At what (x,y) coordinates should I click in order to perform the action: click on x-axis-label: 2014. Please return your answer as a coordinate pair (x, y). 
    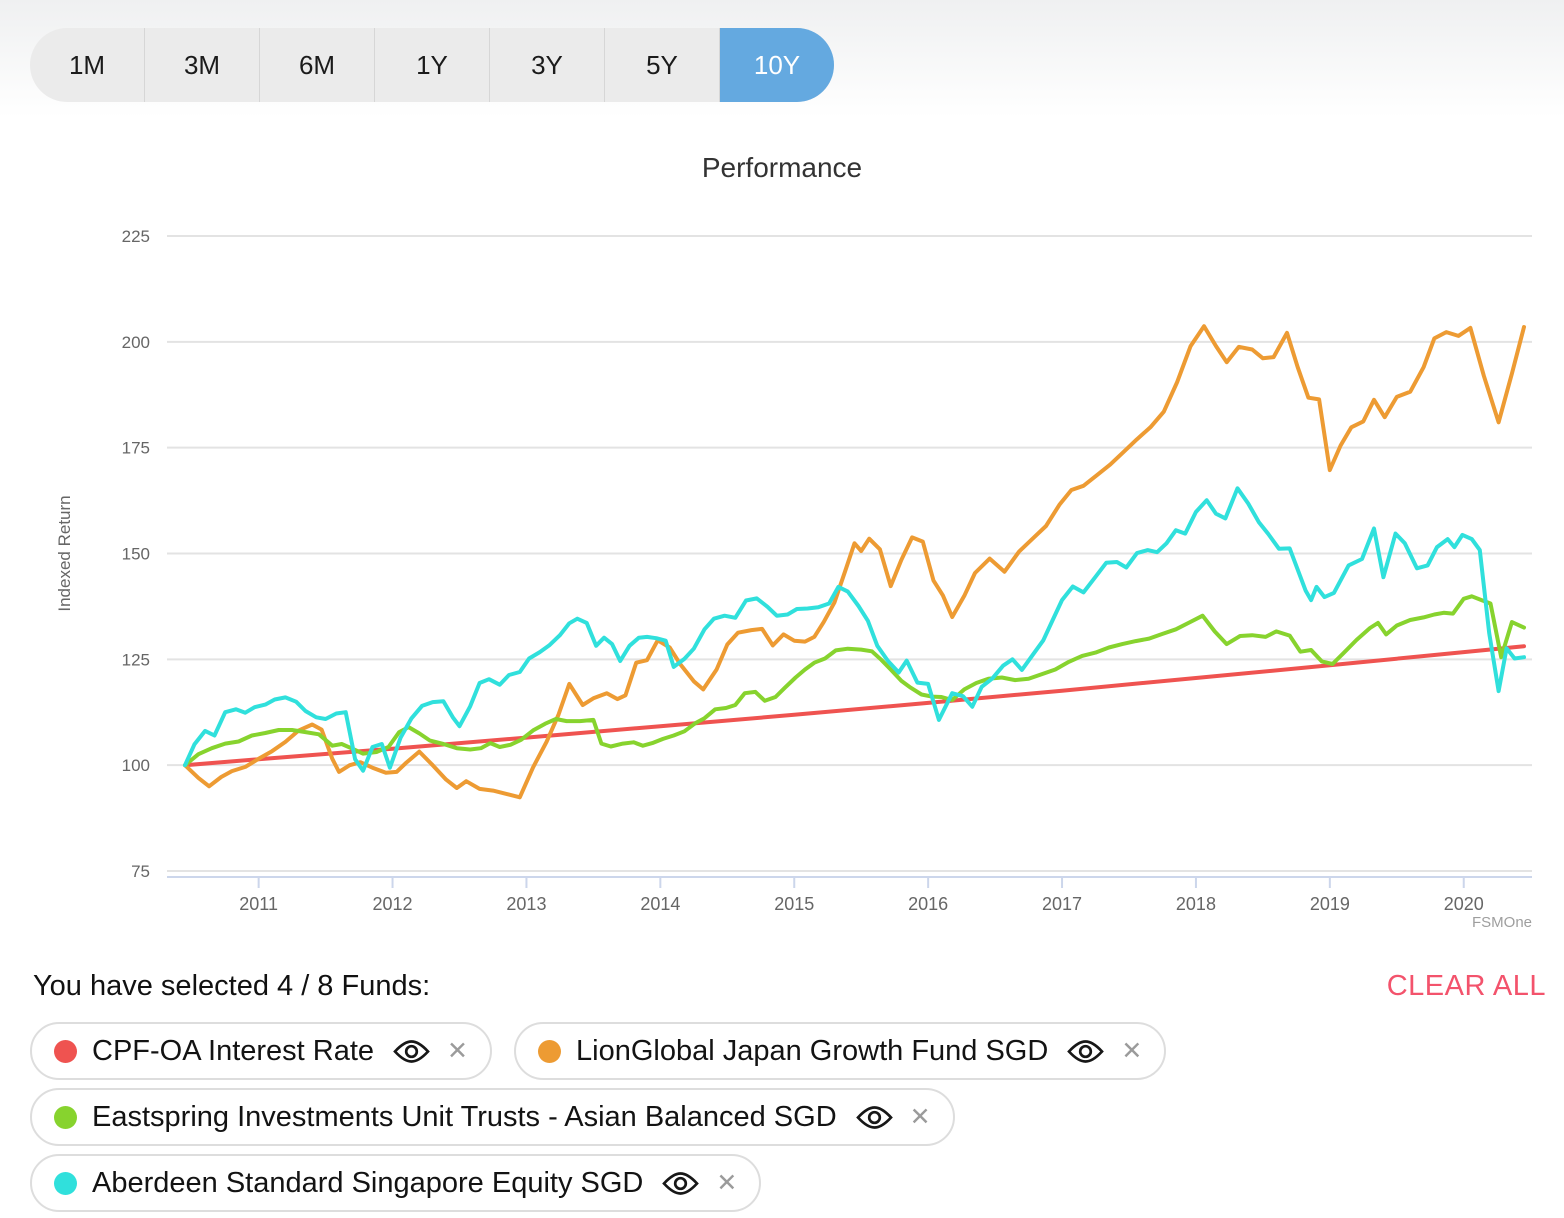
    Looking at the image, I should click on (660, 904).